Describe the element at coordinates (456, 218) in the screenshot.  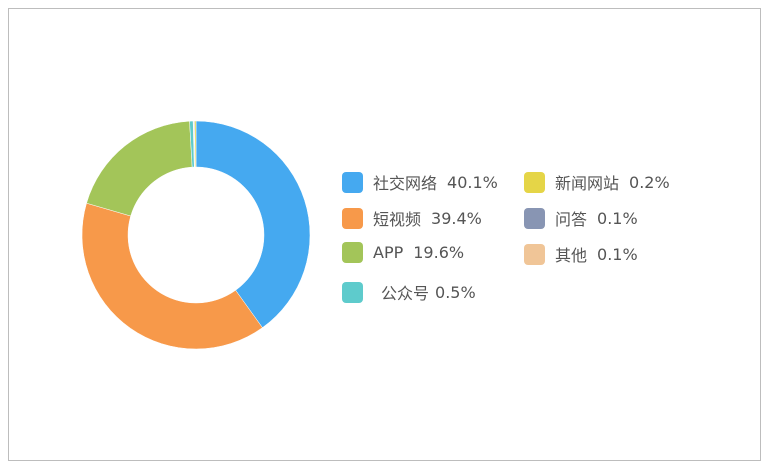
I see `legend-value: 39.4%` at that location.